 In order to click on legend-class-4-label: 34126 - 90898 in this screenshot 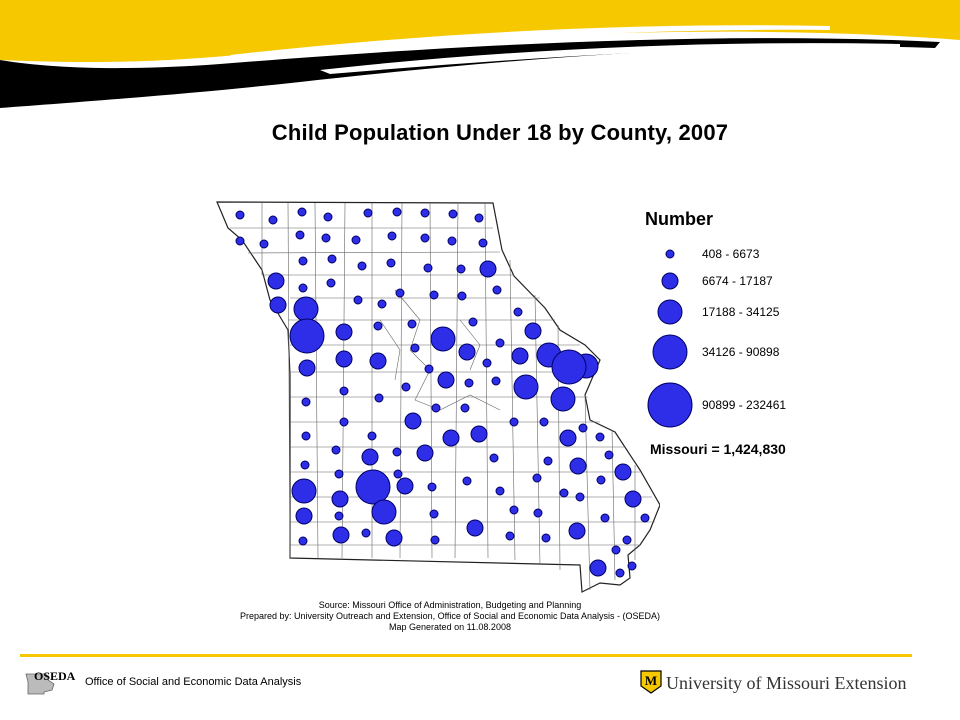, I will do `click(741, 352)`.